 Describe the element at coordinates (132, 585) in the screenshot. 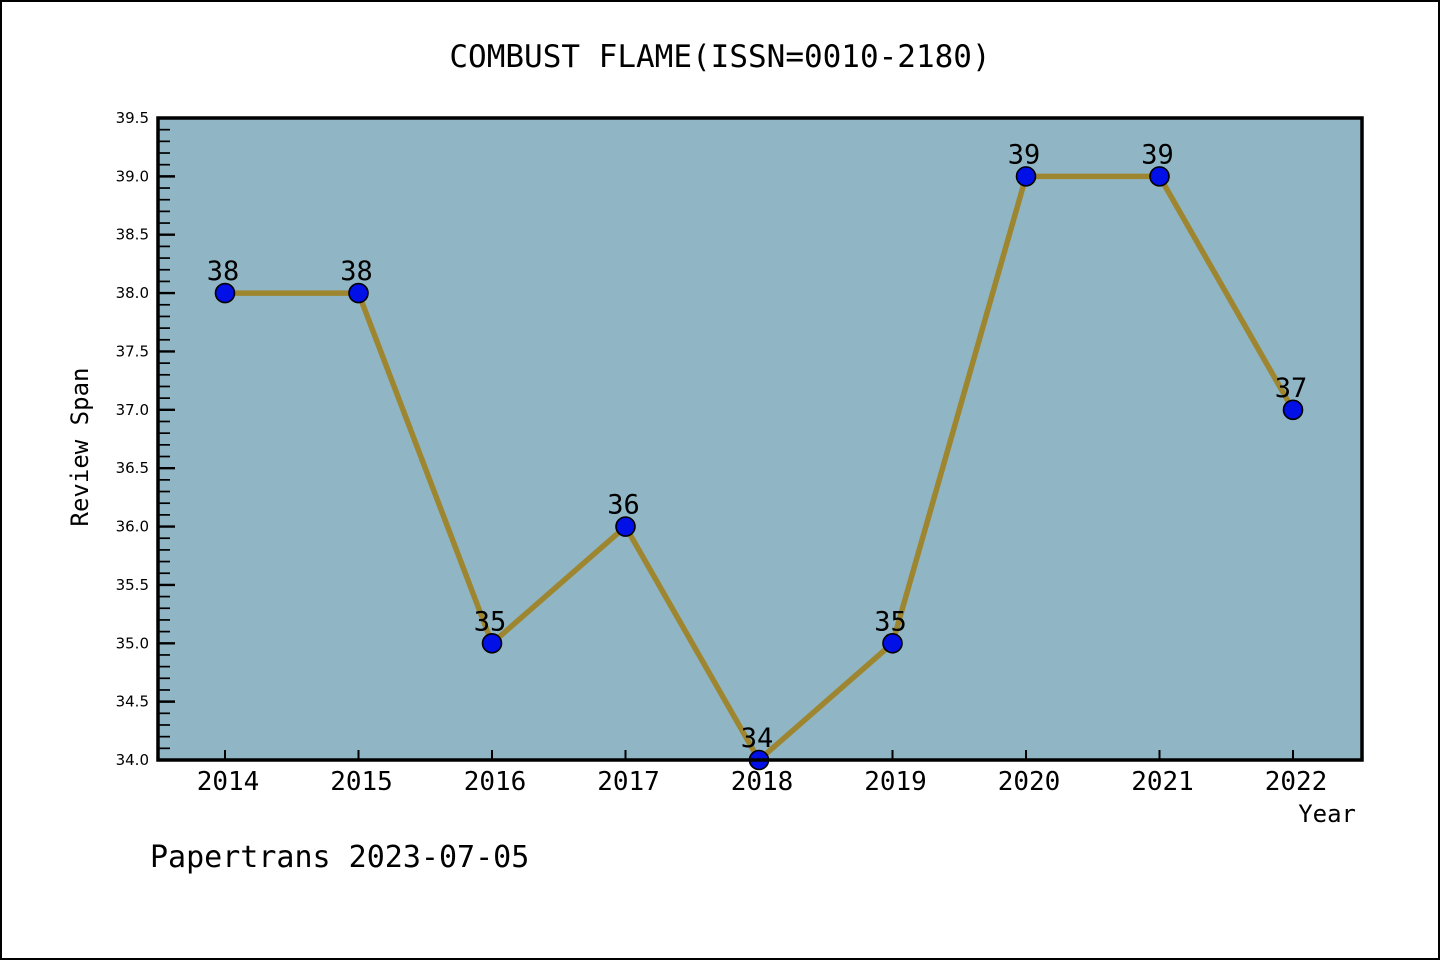

I see `y-tick-label: 35.5` at that location.